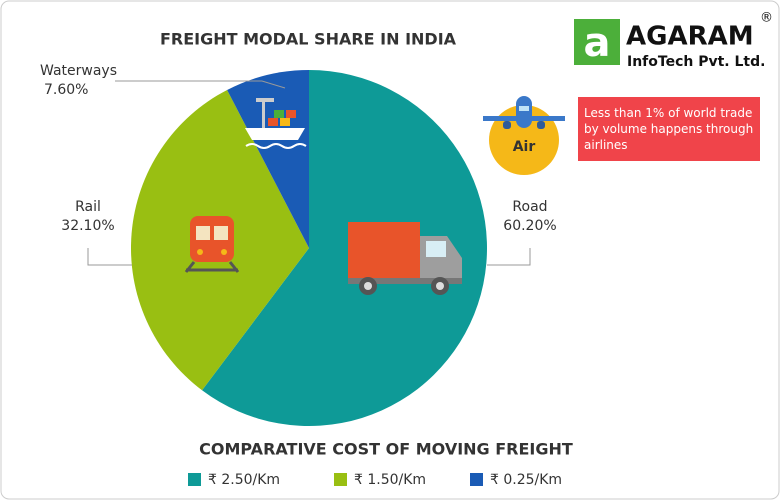 The image size is (780, 500). Describe the element at coordinates (529, 207) in the screenshot. I see `slice-label: Road` at that location.